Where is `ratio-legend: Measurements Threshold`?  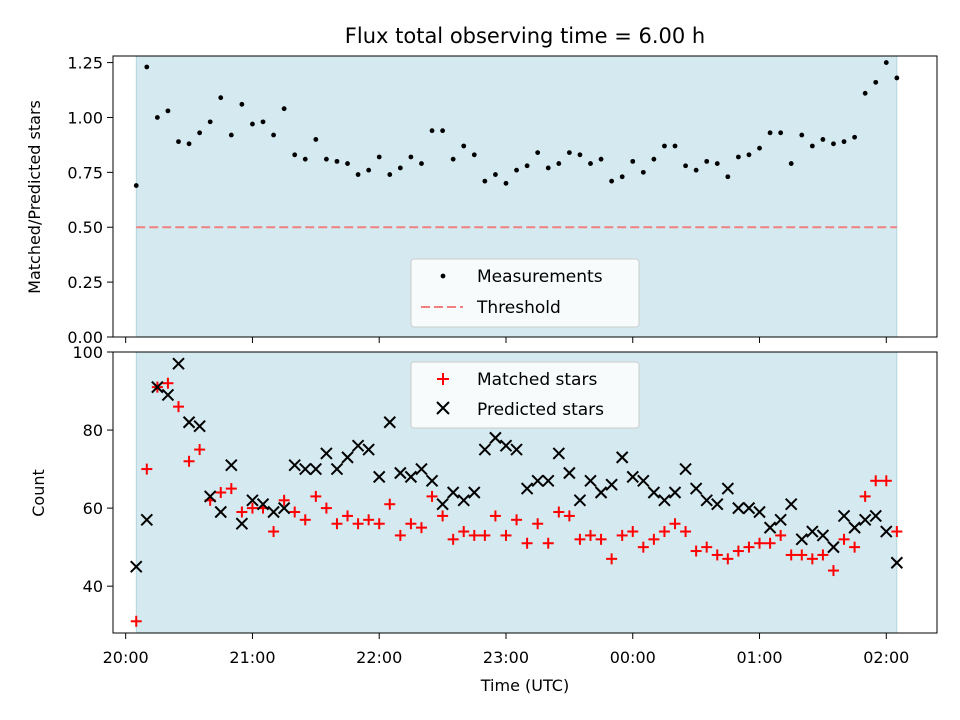 ratio-legend: Measurements Threshold is located at coordinates (525, 293).